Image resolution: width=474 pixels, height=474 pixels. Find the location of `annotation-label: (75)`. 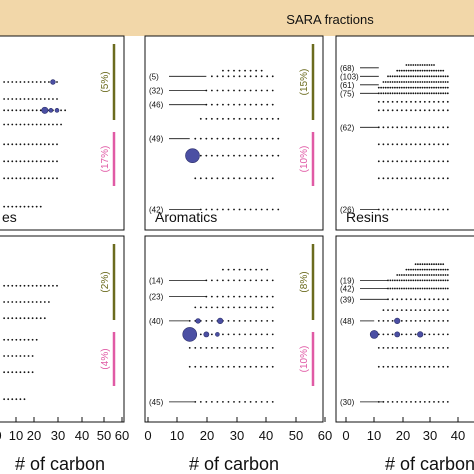

annotation-label: (75) is located at coordinates (347, 93).